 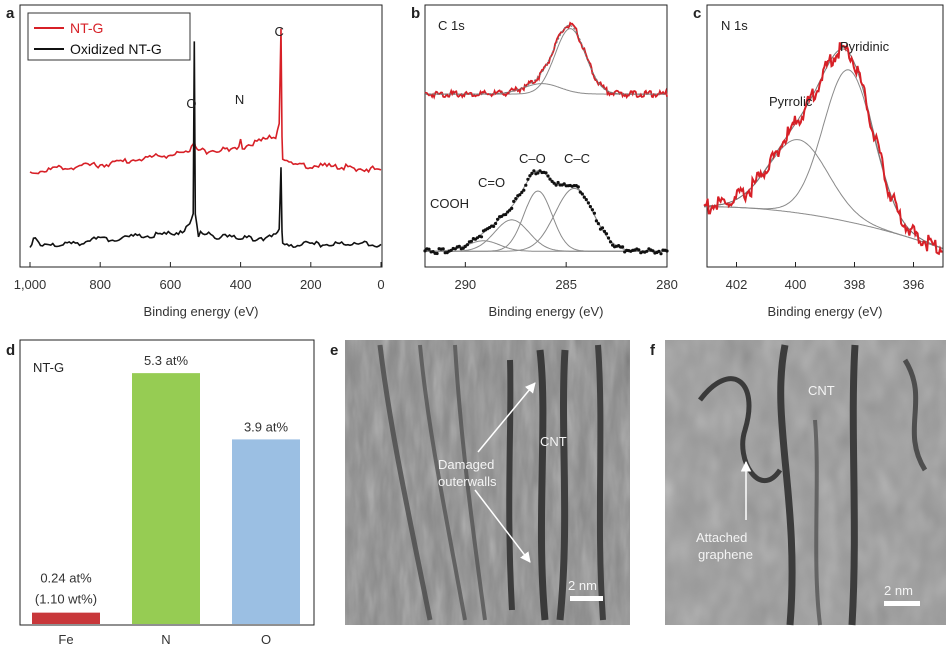 What do you see at coordinates (491, 182) in the screenshot?
I see `label-c-double-o: C=O` at bounding box center [491, 182].